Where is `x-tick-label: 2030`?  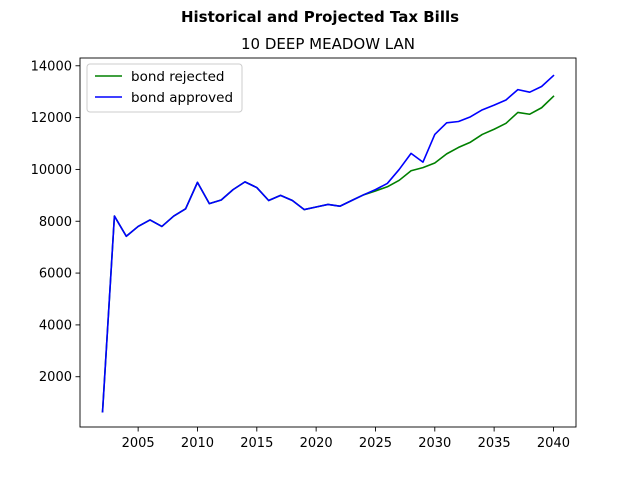 x-tick-label: 2030 is located at coordinates (434, 443).